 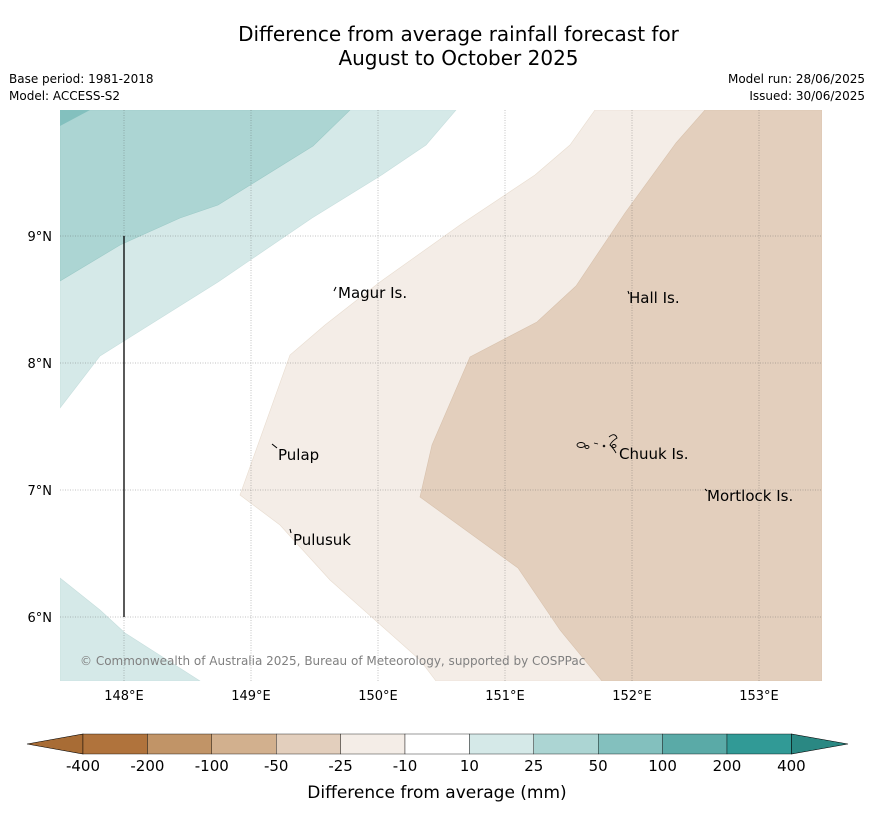 I want to click on lon-label-153e: 153°E, so click(x=759, y=696).